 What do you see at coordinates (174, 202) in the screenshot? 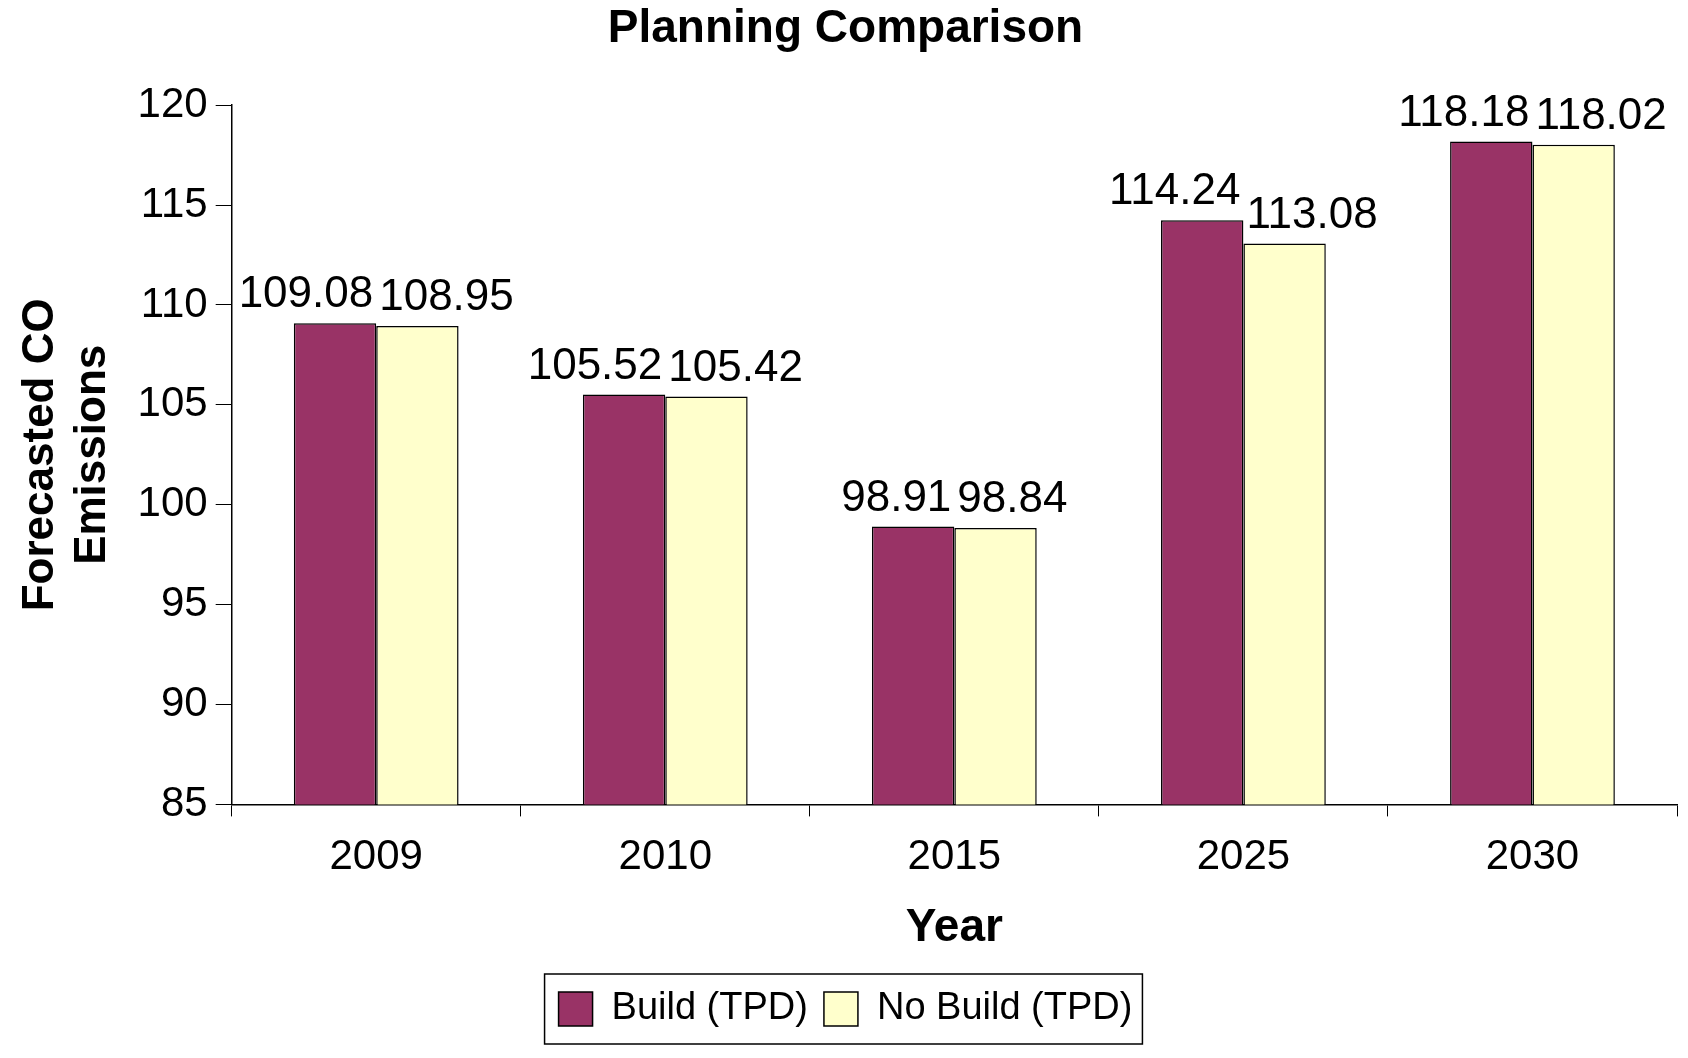
I see `y-tick-label: 115` at bounding box center [174, 202].